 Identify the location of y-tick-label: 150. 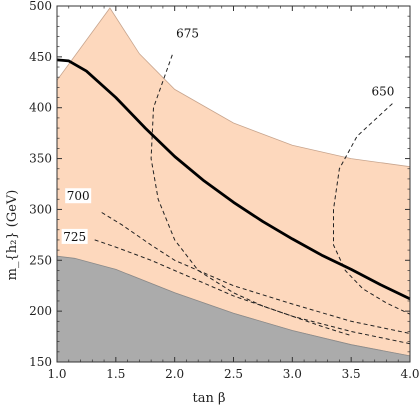
(40, 362).